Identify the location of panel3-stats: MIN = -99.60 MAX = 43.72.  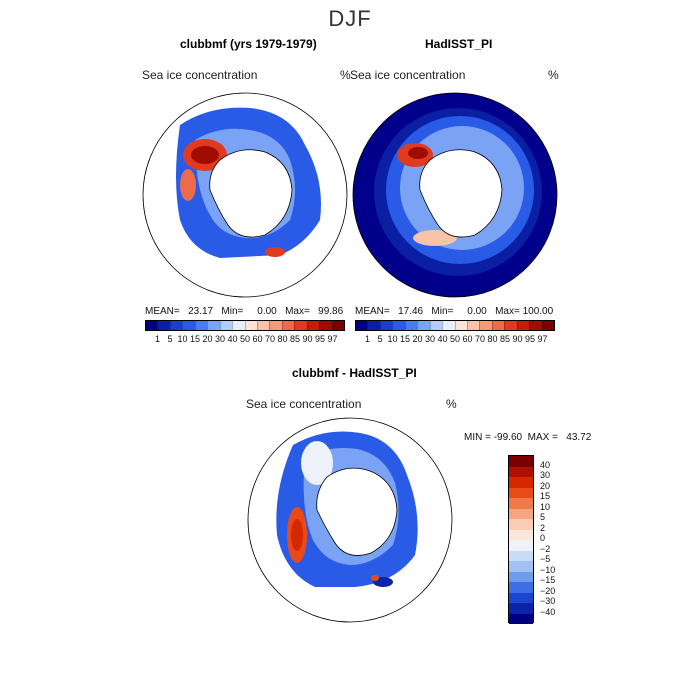
(528, 437).